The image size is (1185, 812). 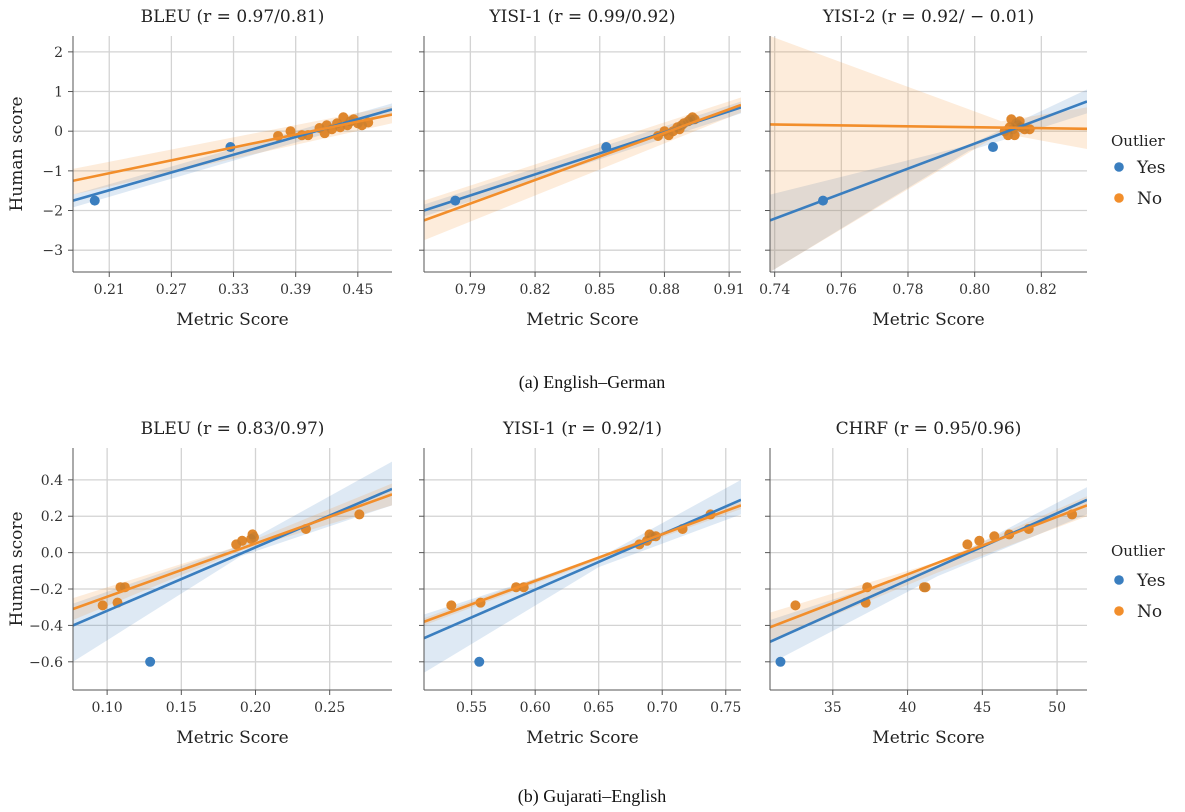 I want to click on legend-top: Outlier Yes No, so click(x=1138, y=170).